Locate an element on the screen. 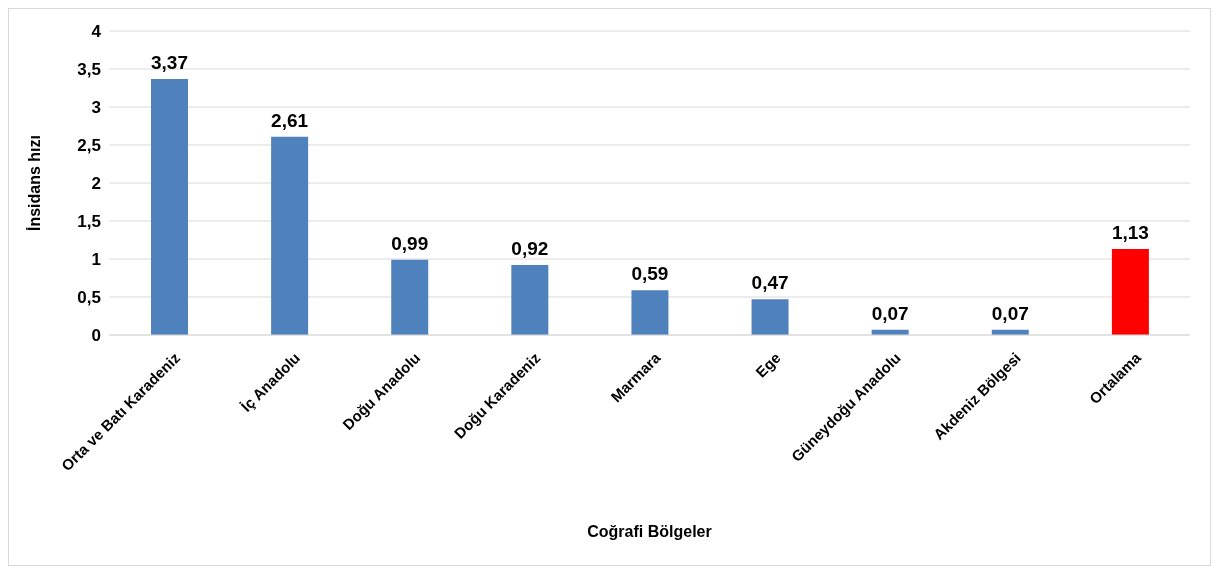 This screenshot has width=1219, height=574. y-tick-label: 0,5 is located at coordinates (89, 298).